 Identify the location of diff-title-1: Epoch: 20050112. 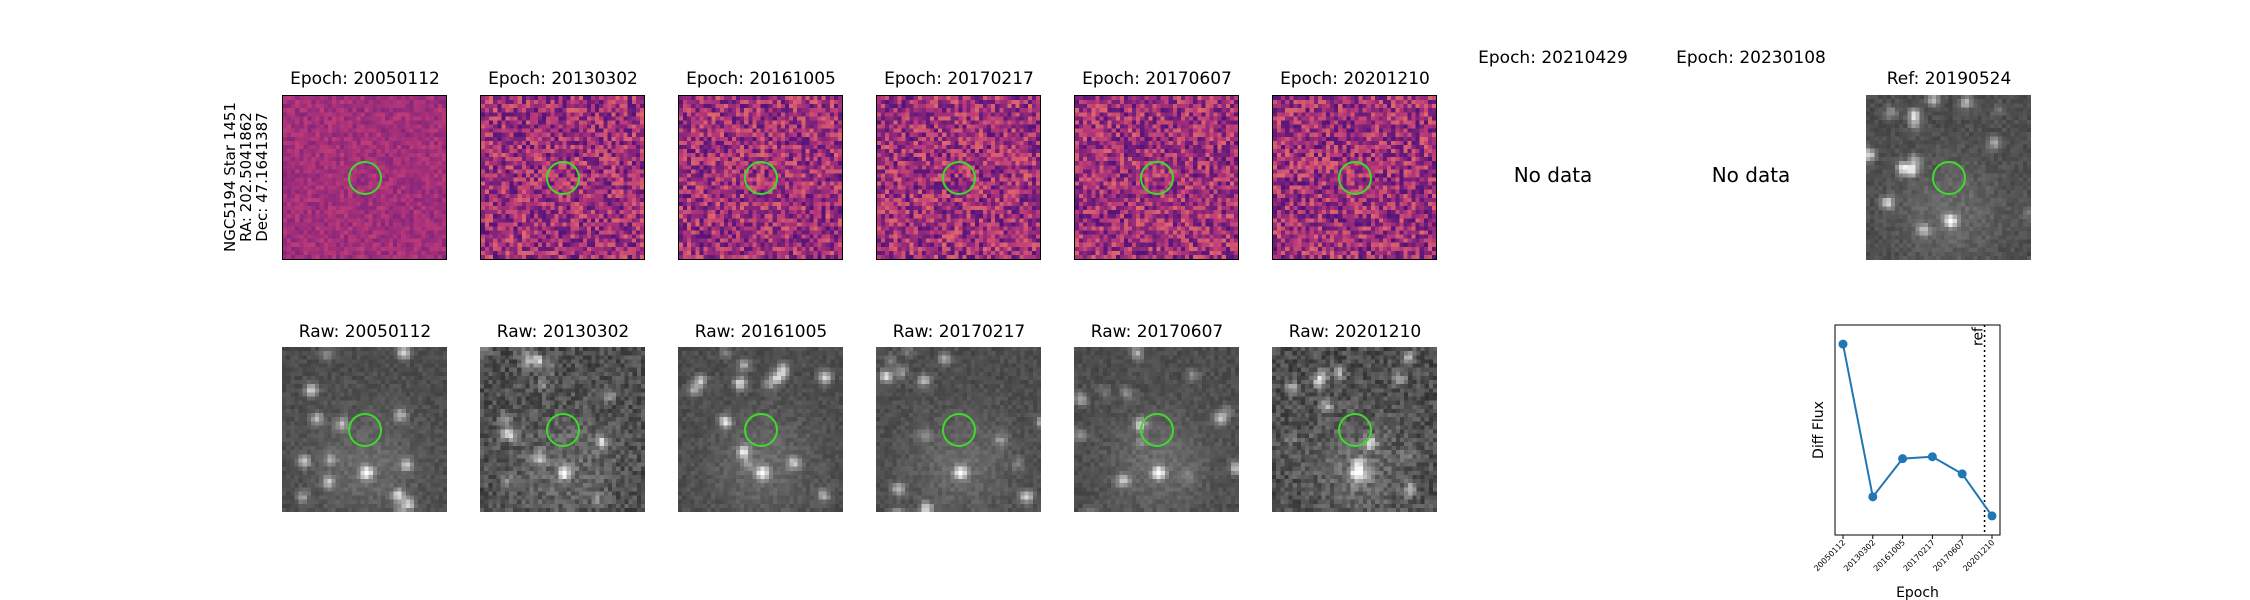
(365, 79).